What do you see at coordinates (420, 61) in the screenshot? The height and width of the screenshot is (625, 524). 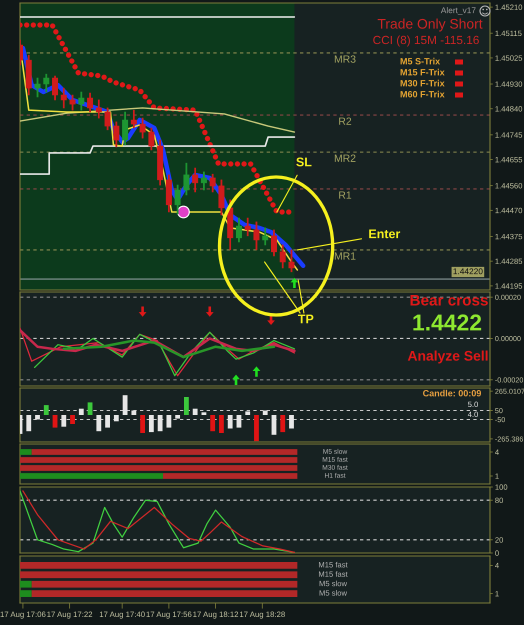 I see `annotation: M5 S-Trix` at bounding box center [420, 61].